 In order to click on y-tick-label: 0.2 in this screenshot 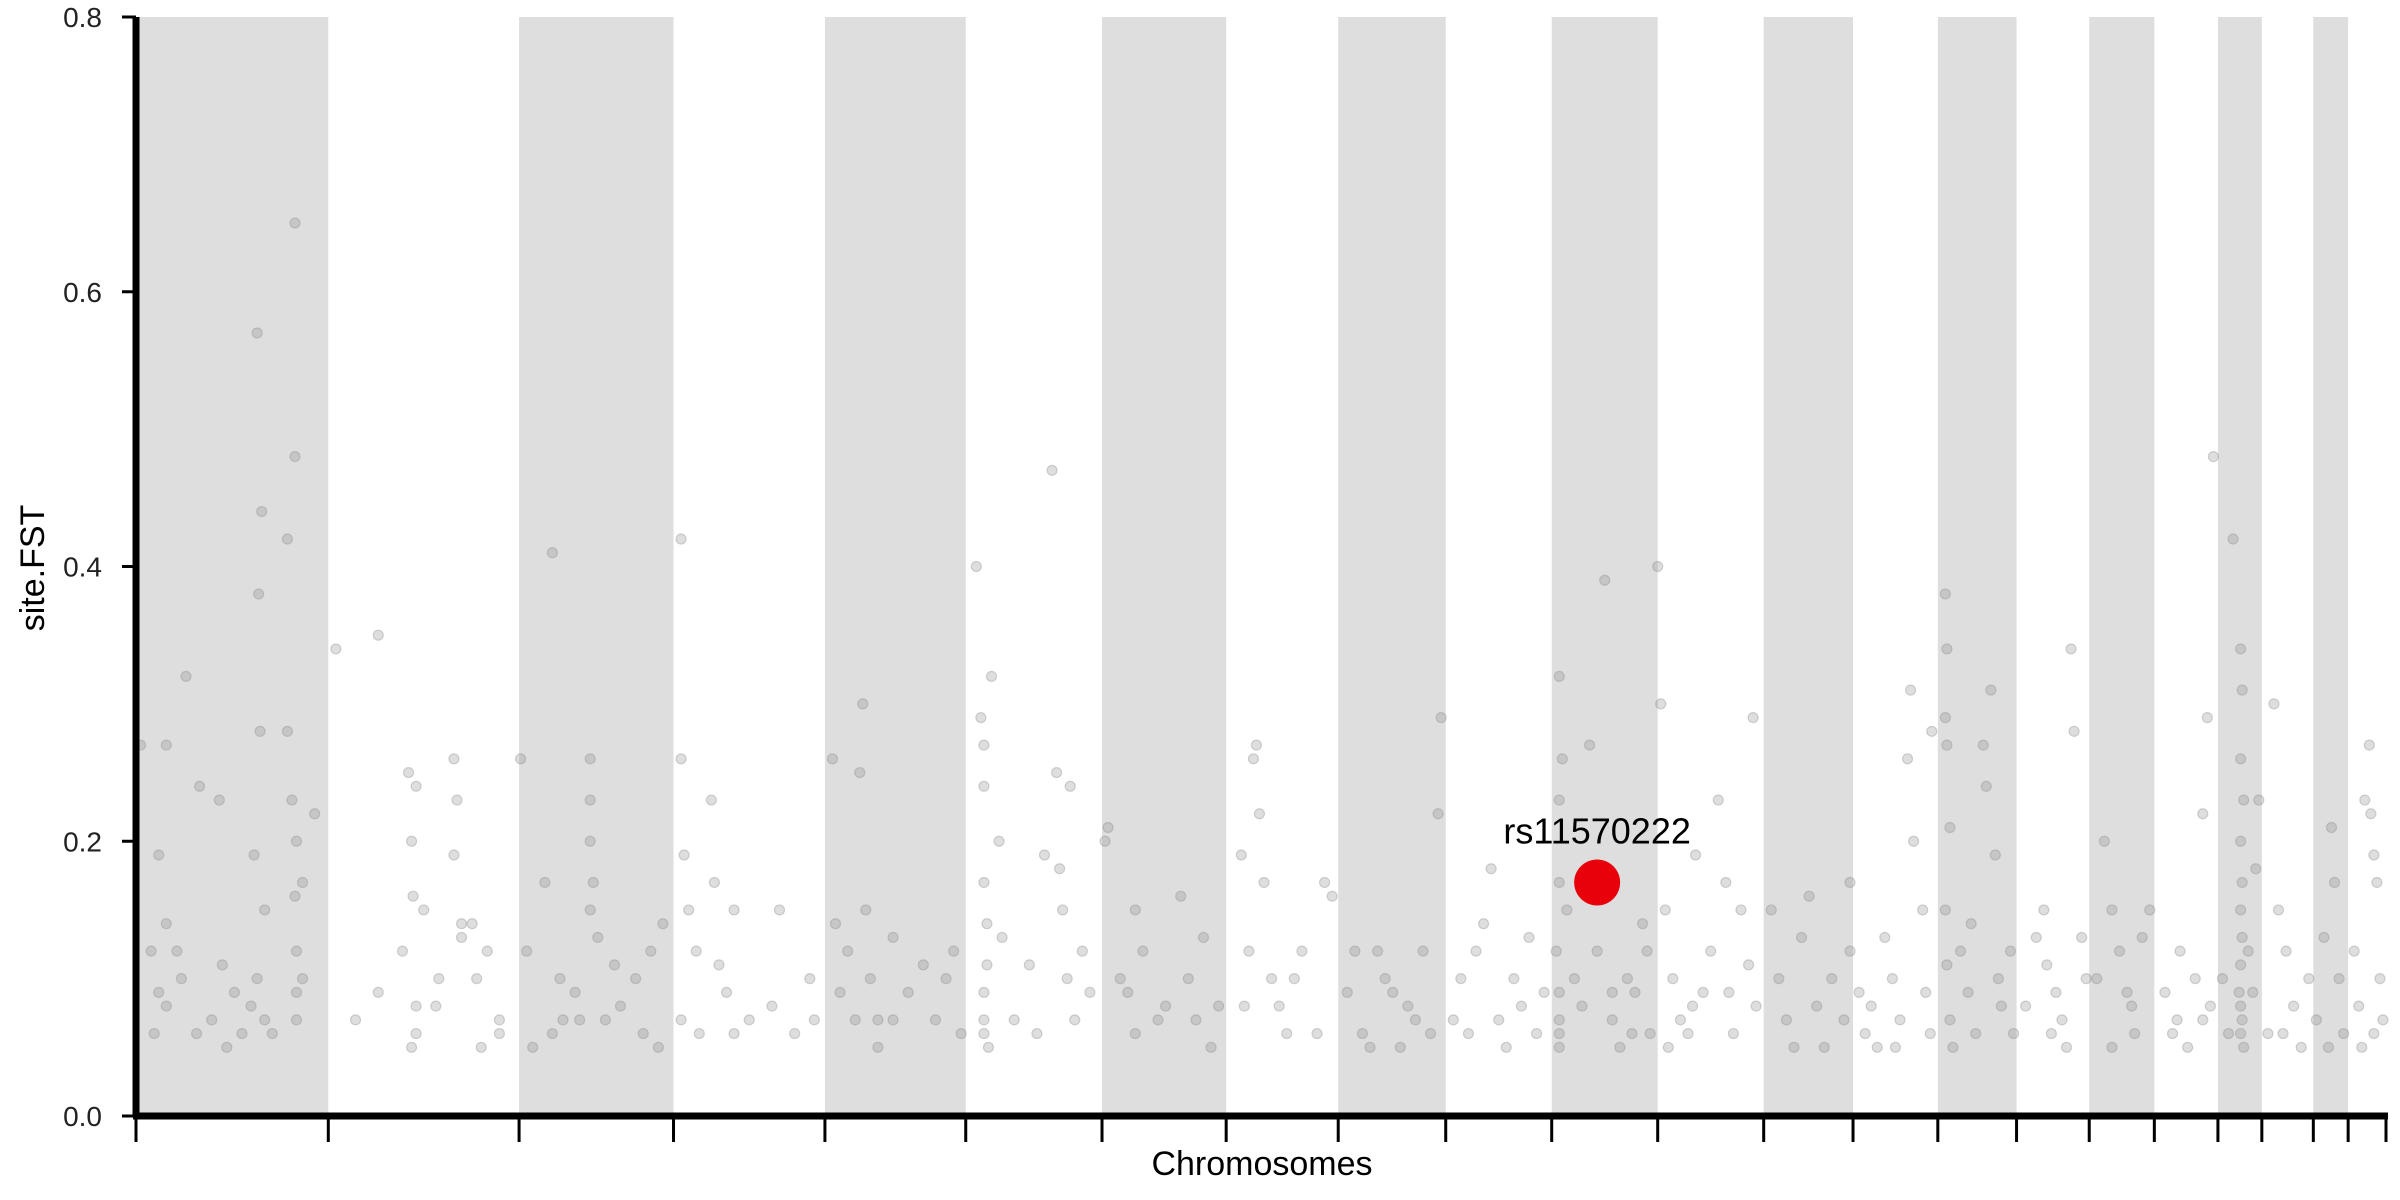, I will do `click(82, 841)`.